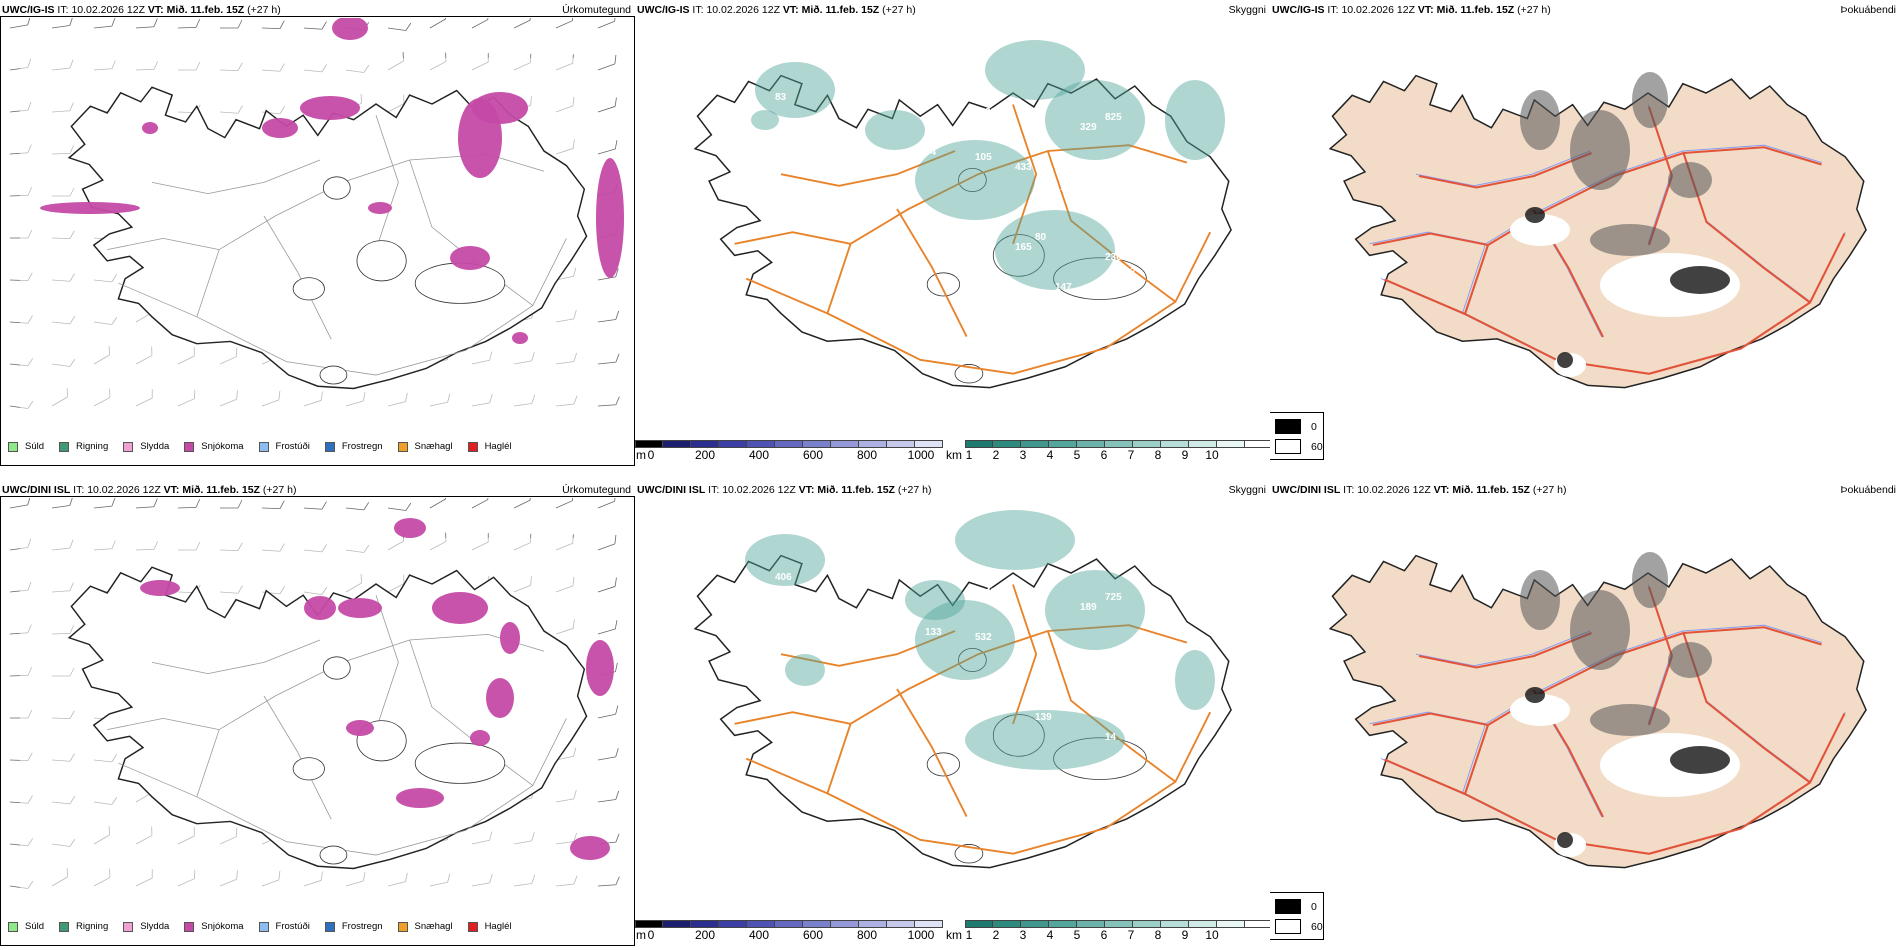 The height and width of the screenshot is (950, 1900). I want to click on precip-legend-item: Rigning, so click(83, 926).